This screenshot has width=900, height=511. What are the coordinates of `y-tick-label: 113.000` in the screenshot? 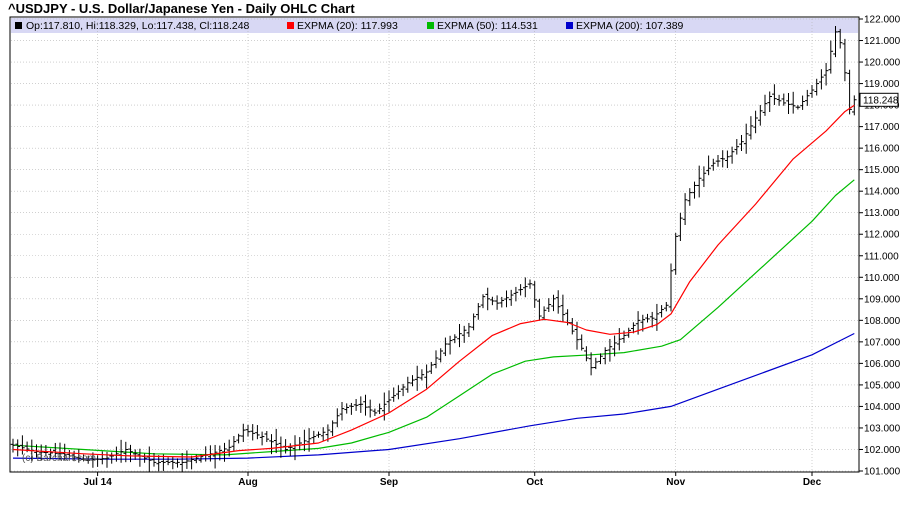 It's located at (882, 213).